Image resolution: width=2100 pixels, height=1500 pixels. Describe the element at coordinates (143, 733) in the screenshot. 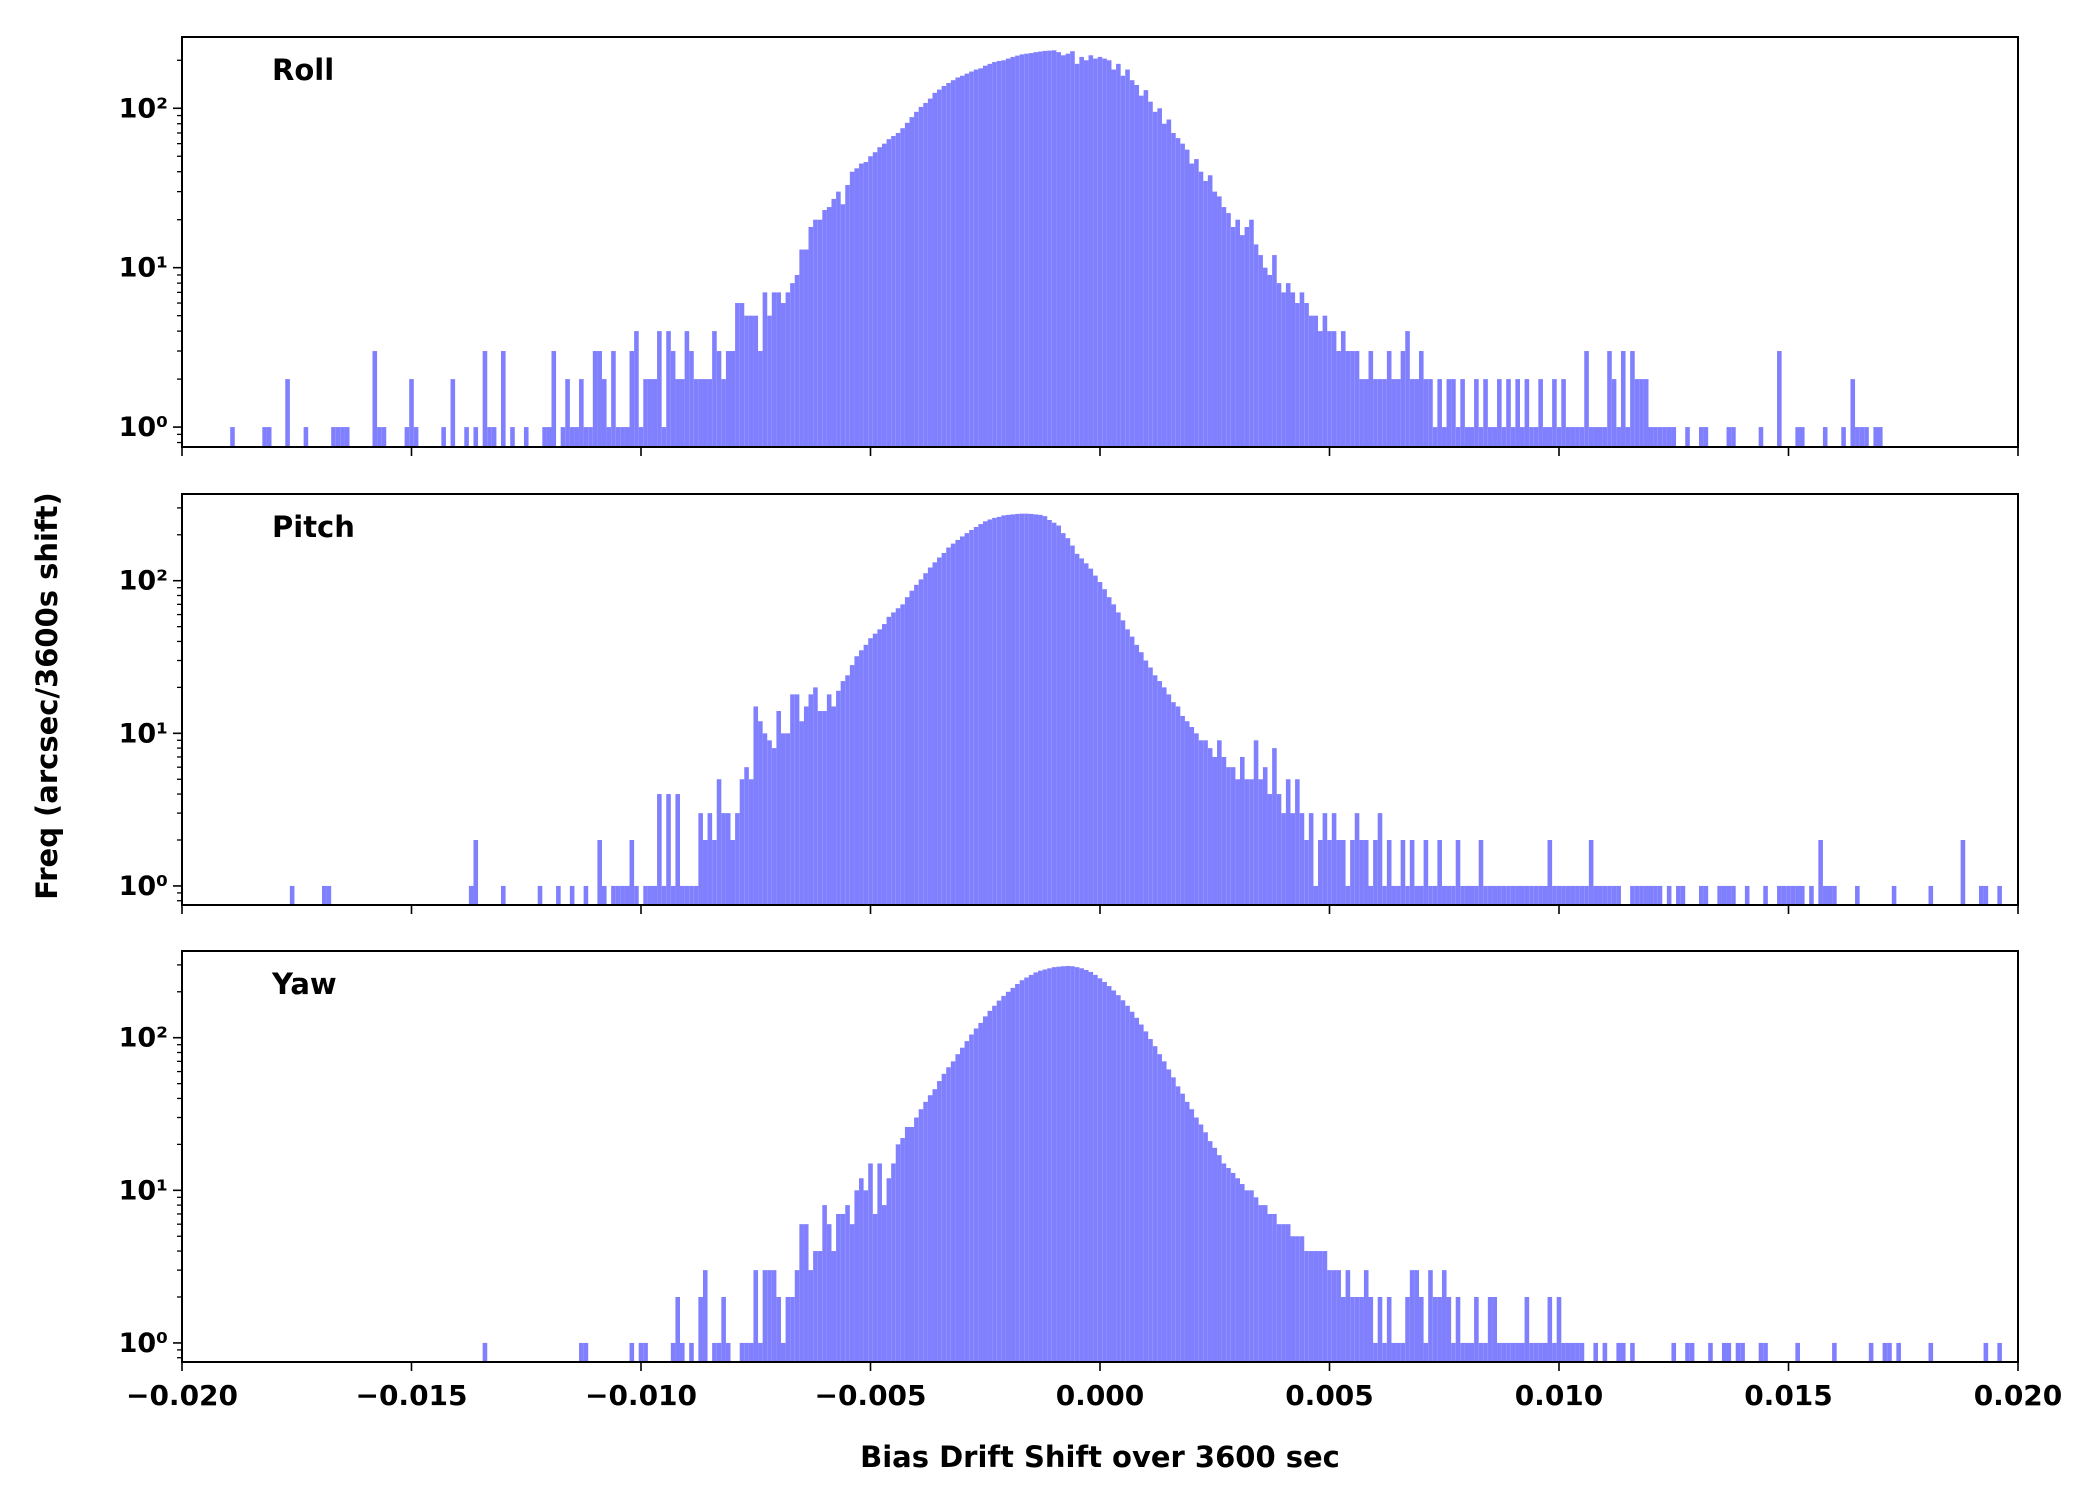

I see `y-tick-label: 10¹` at that location.